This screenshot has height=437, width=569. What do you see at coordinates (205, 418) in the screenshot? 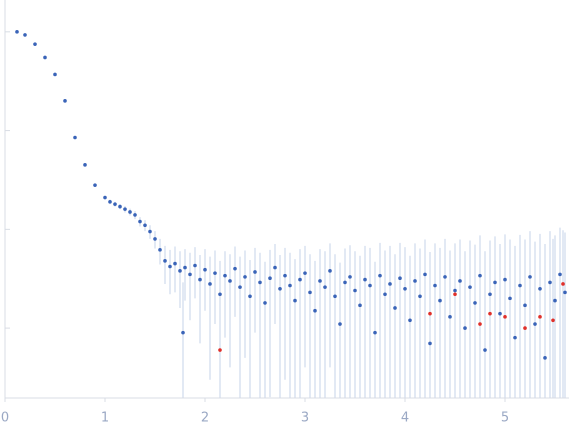
I see `x-tick-label: 2` at bounding box center [205, 418].